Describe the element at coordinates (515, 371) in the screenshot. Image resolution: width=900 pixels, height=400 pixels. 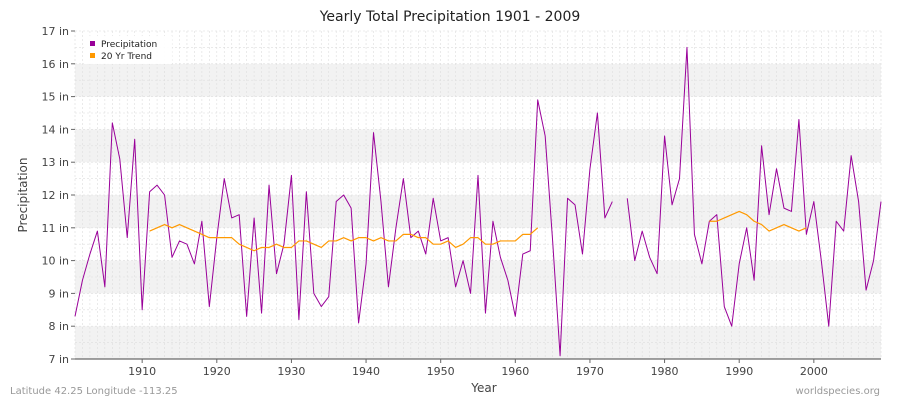
I see `x-tick-label: 1960` at that location.